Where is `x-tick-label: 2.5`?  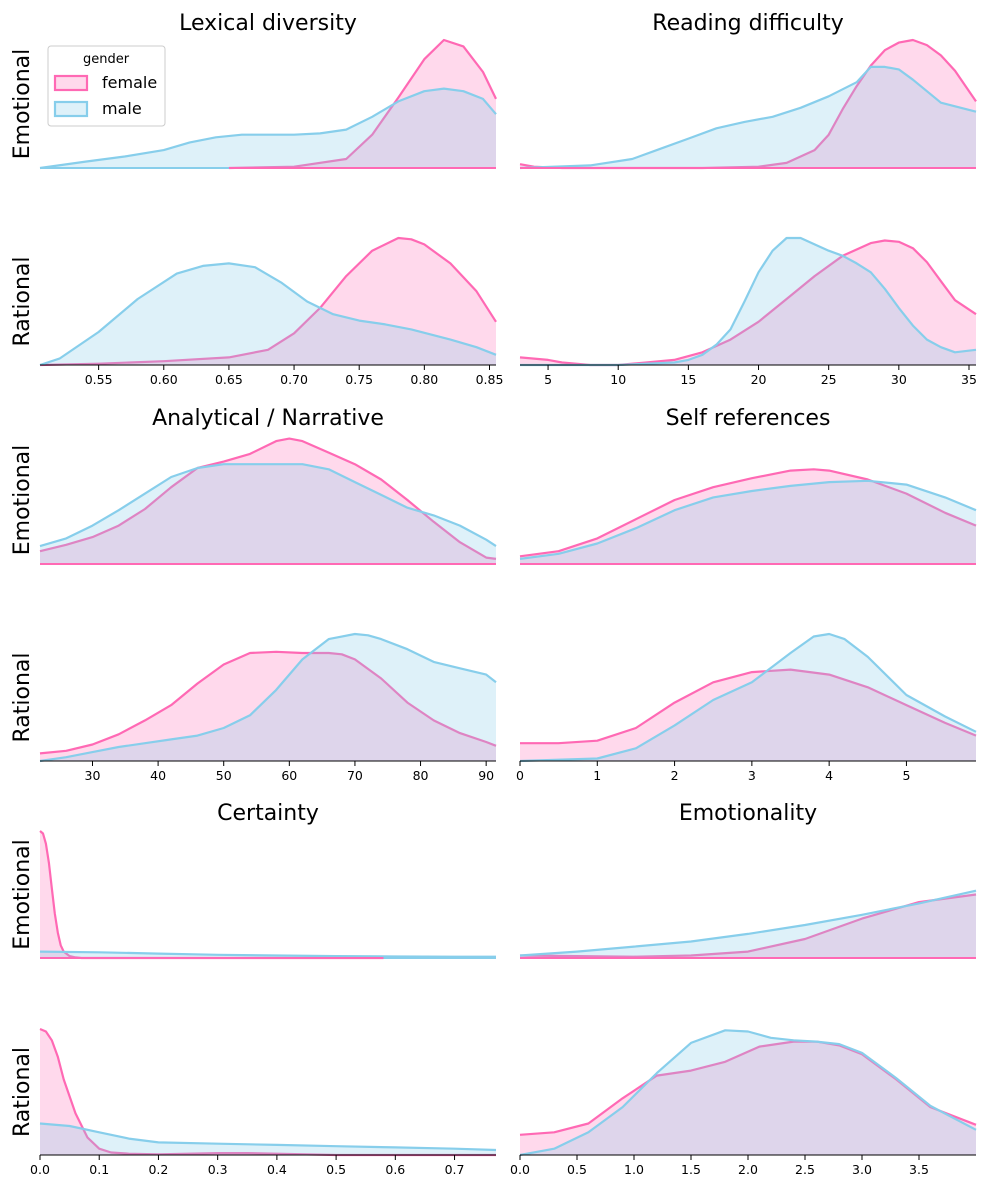
x-tick-label: 2.5 is located at coordinates (805, 1169).